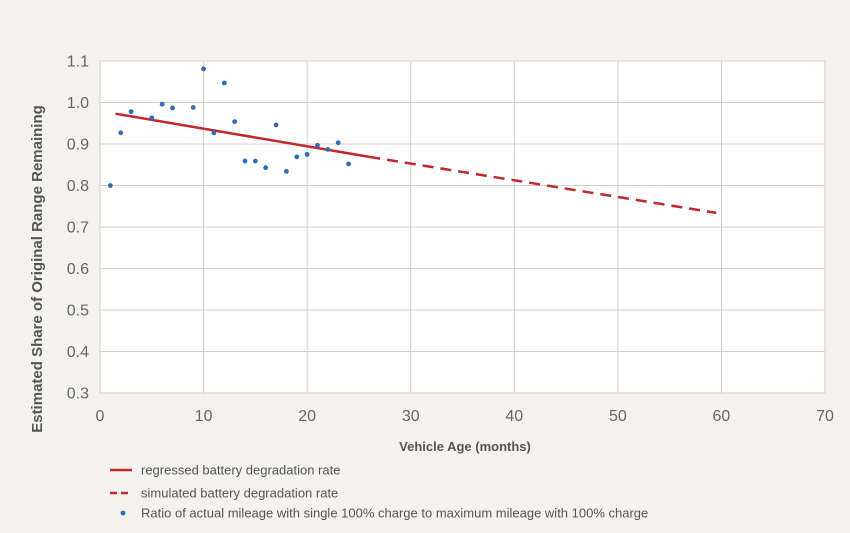  What do you see at coordinates (722, 416) in the screenshot?
I see `x-tick-label: 60` at bounding box center [722, 416].